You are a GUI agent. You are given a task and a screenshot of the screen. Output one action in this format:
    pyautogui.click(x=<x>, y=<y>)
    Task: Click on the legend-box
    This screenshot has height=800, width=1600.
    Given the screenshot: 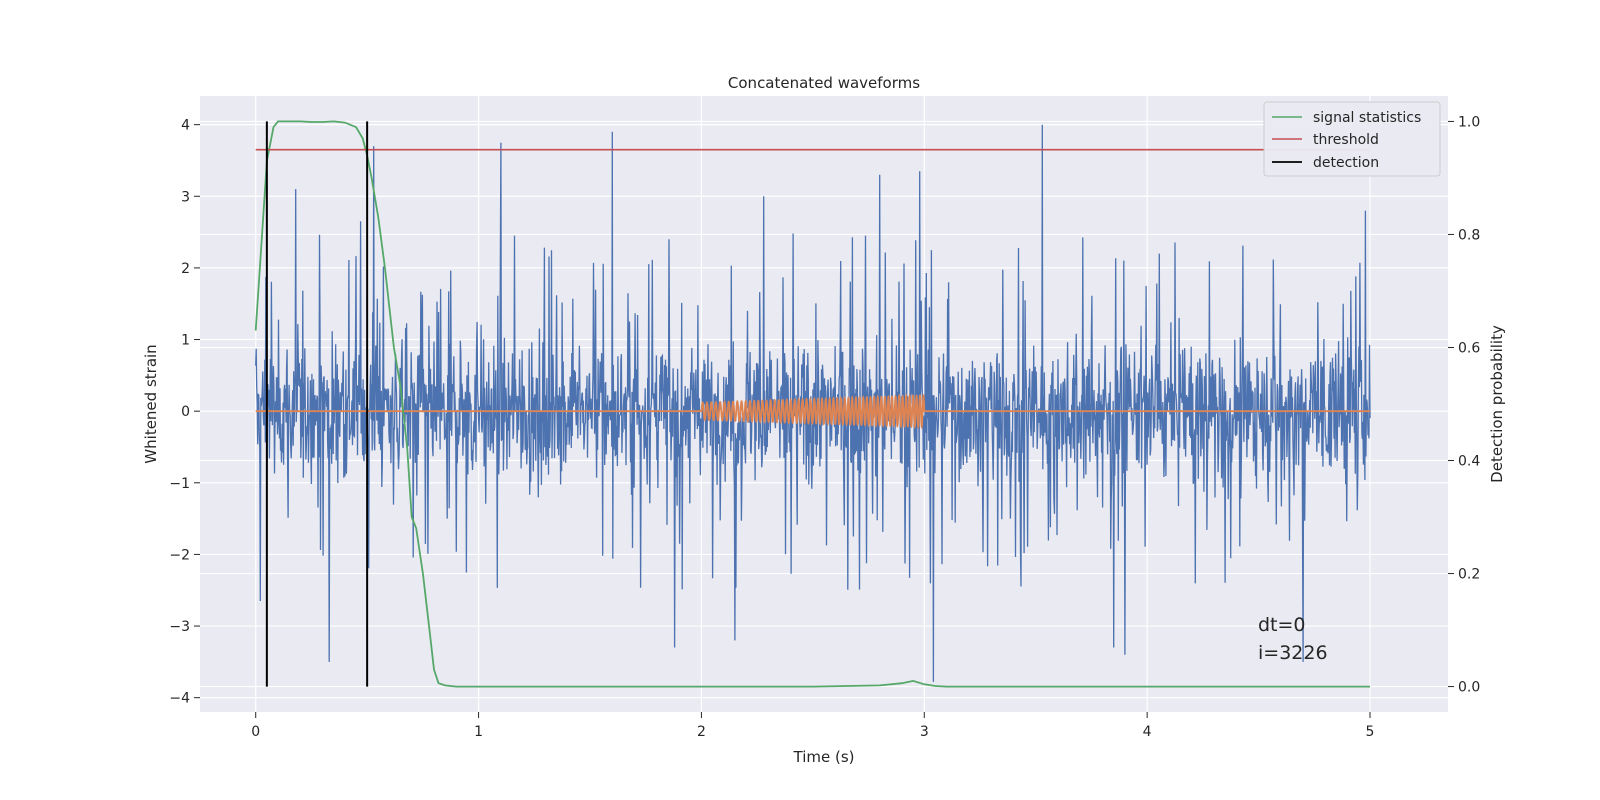 What is the action you would take?
    pyautogui.click(x=1352, y=139)
    